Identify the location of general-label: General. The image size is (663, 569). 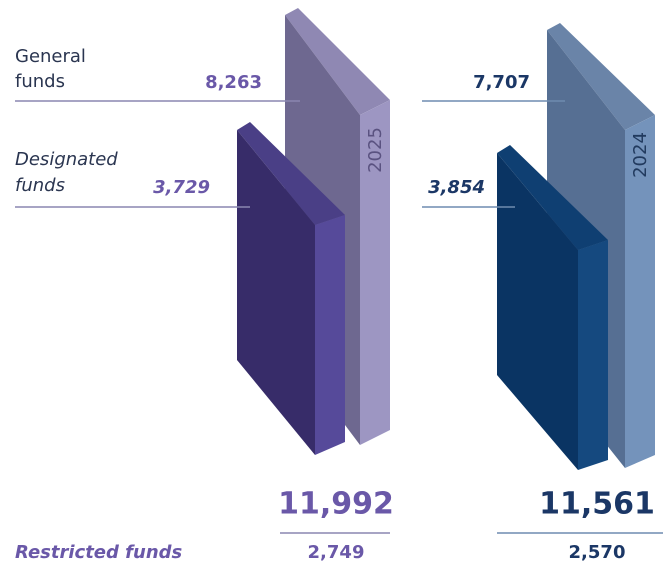
(50, 56).